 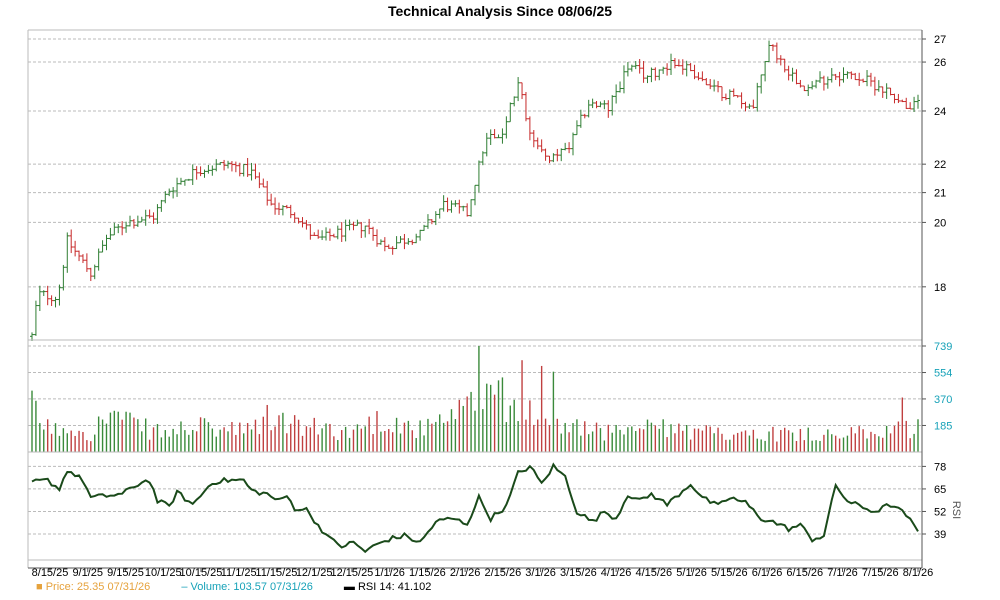 I want to click on price-tick-label: 24, so click(x=940, y=112).